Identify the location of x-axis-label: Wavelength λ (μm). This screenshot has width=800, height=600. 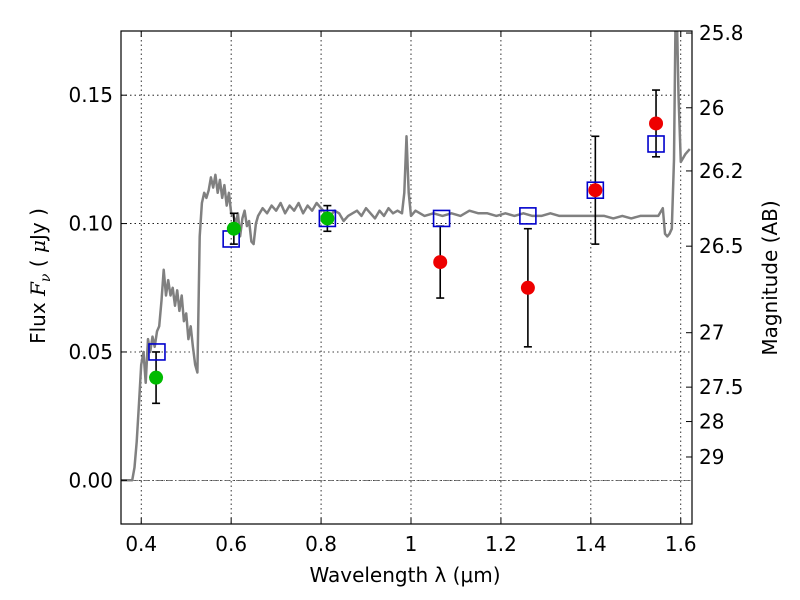
(404, 575).